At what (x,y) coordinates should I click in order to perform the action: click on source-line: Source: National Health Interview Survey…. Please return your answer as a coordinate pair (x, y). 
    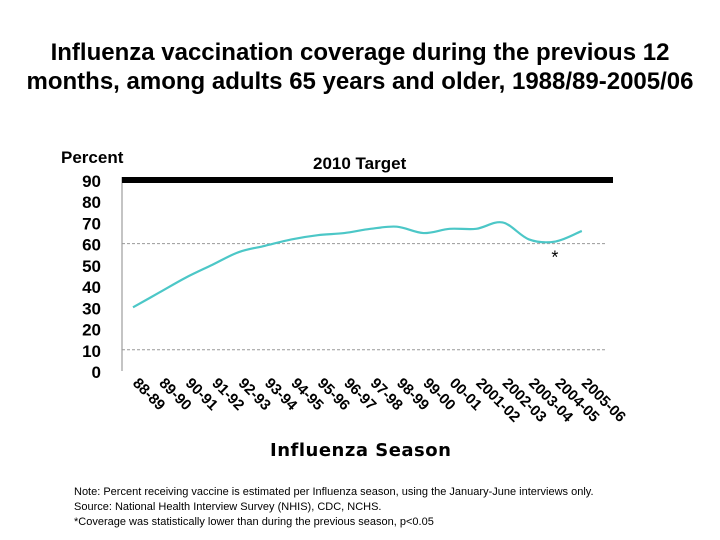
    Looking at the image, I should click on (228, 507).